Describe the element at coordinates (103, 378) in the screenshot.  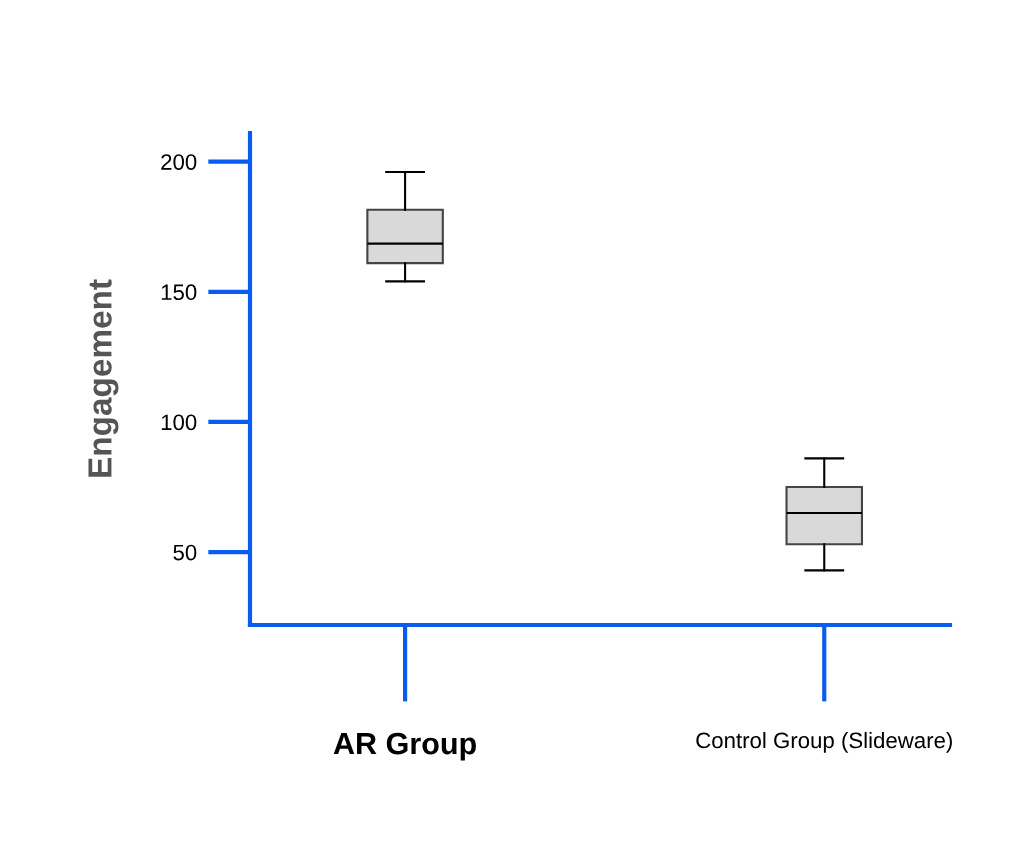
I see `y-axis-title: Engagement` at that location.